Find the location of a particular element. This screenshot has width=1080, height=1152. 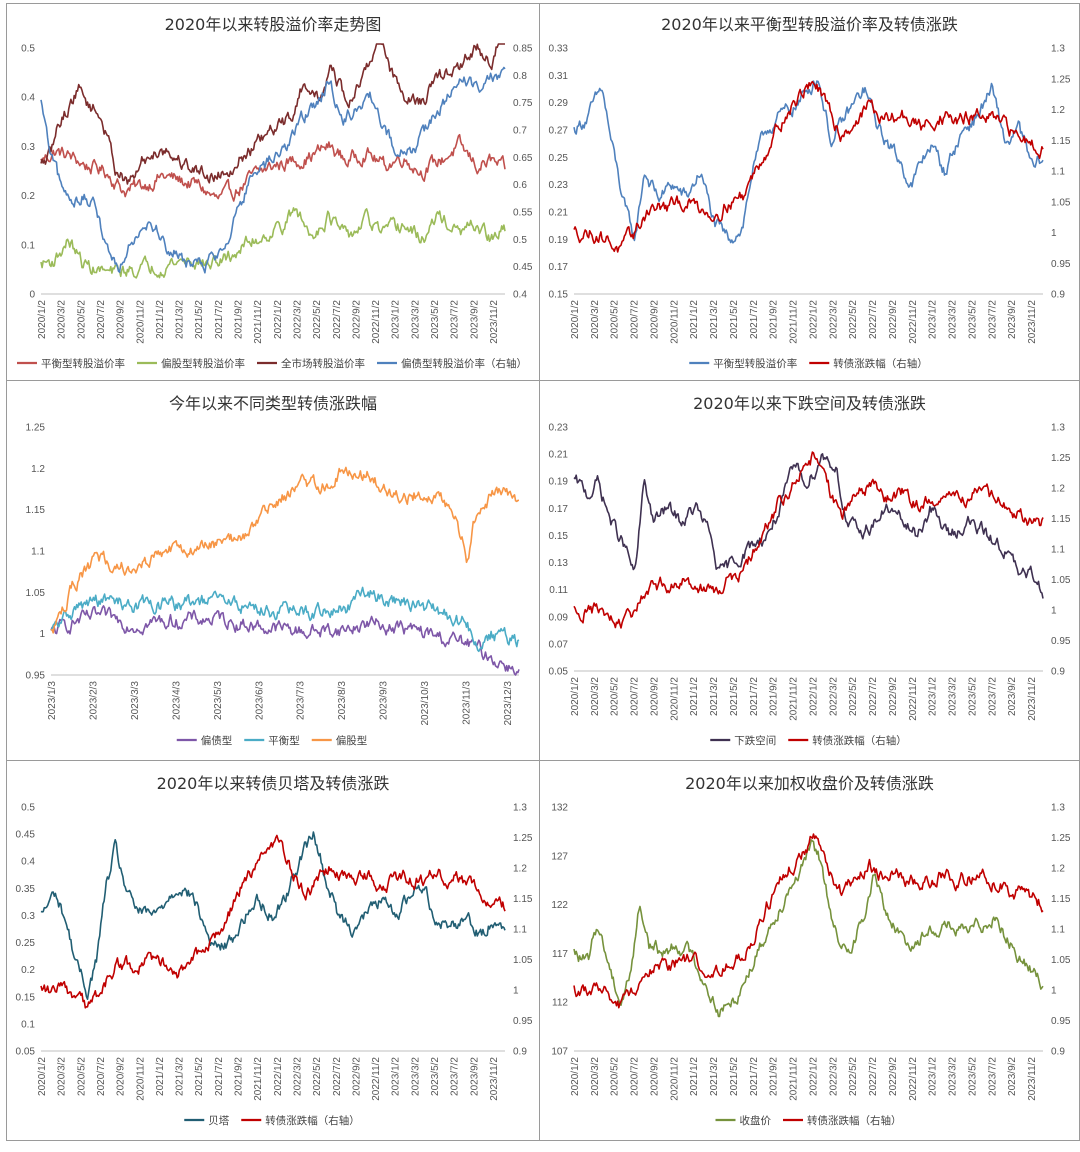

chart-title: 2020年以来平衡型转股溢价率及转债涨跌 is located at coordinates (809, 24).